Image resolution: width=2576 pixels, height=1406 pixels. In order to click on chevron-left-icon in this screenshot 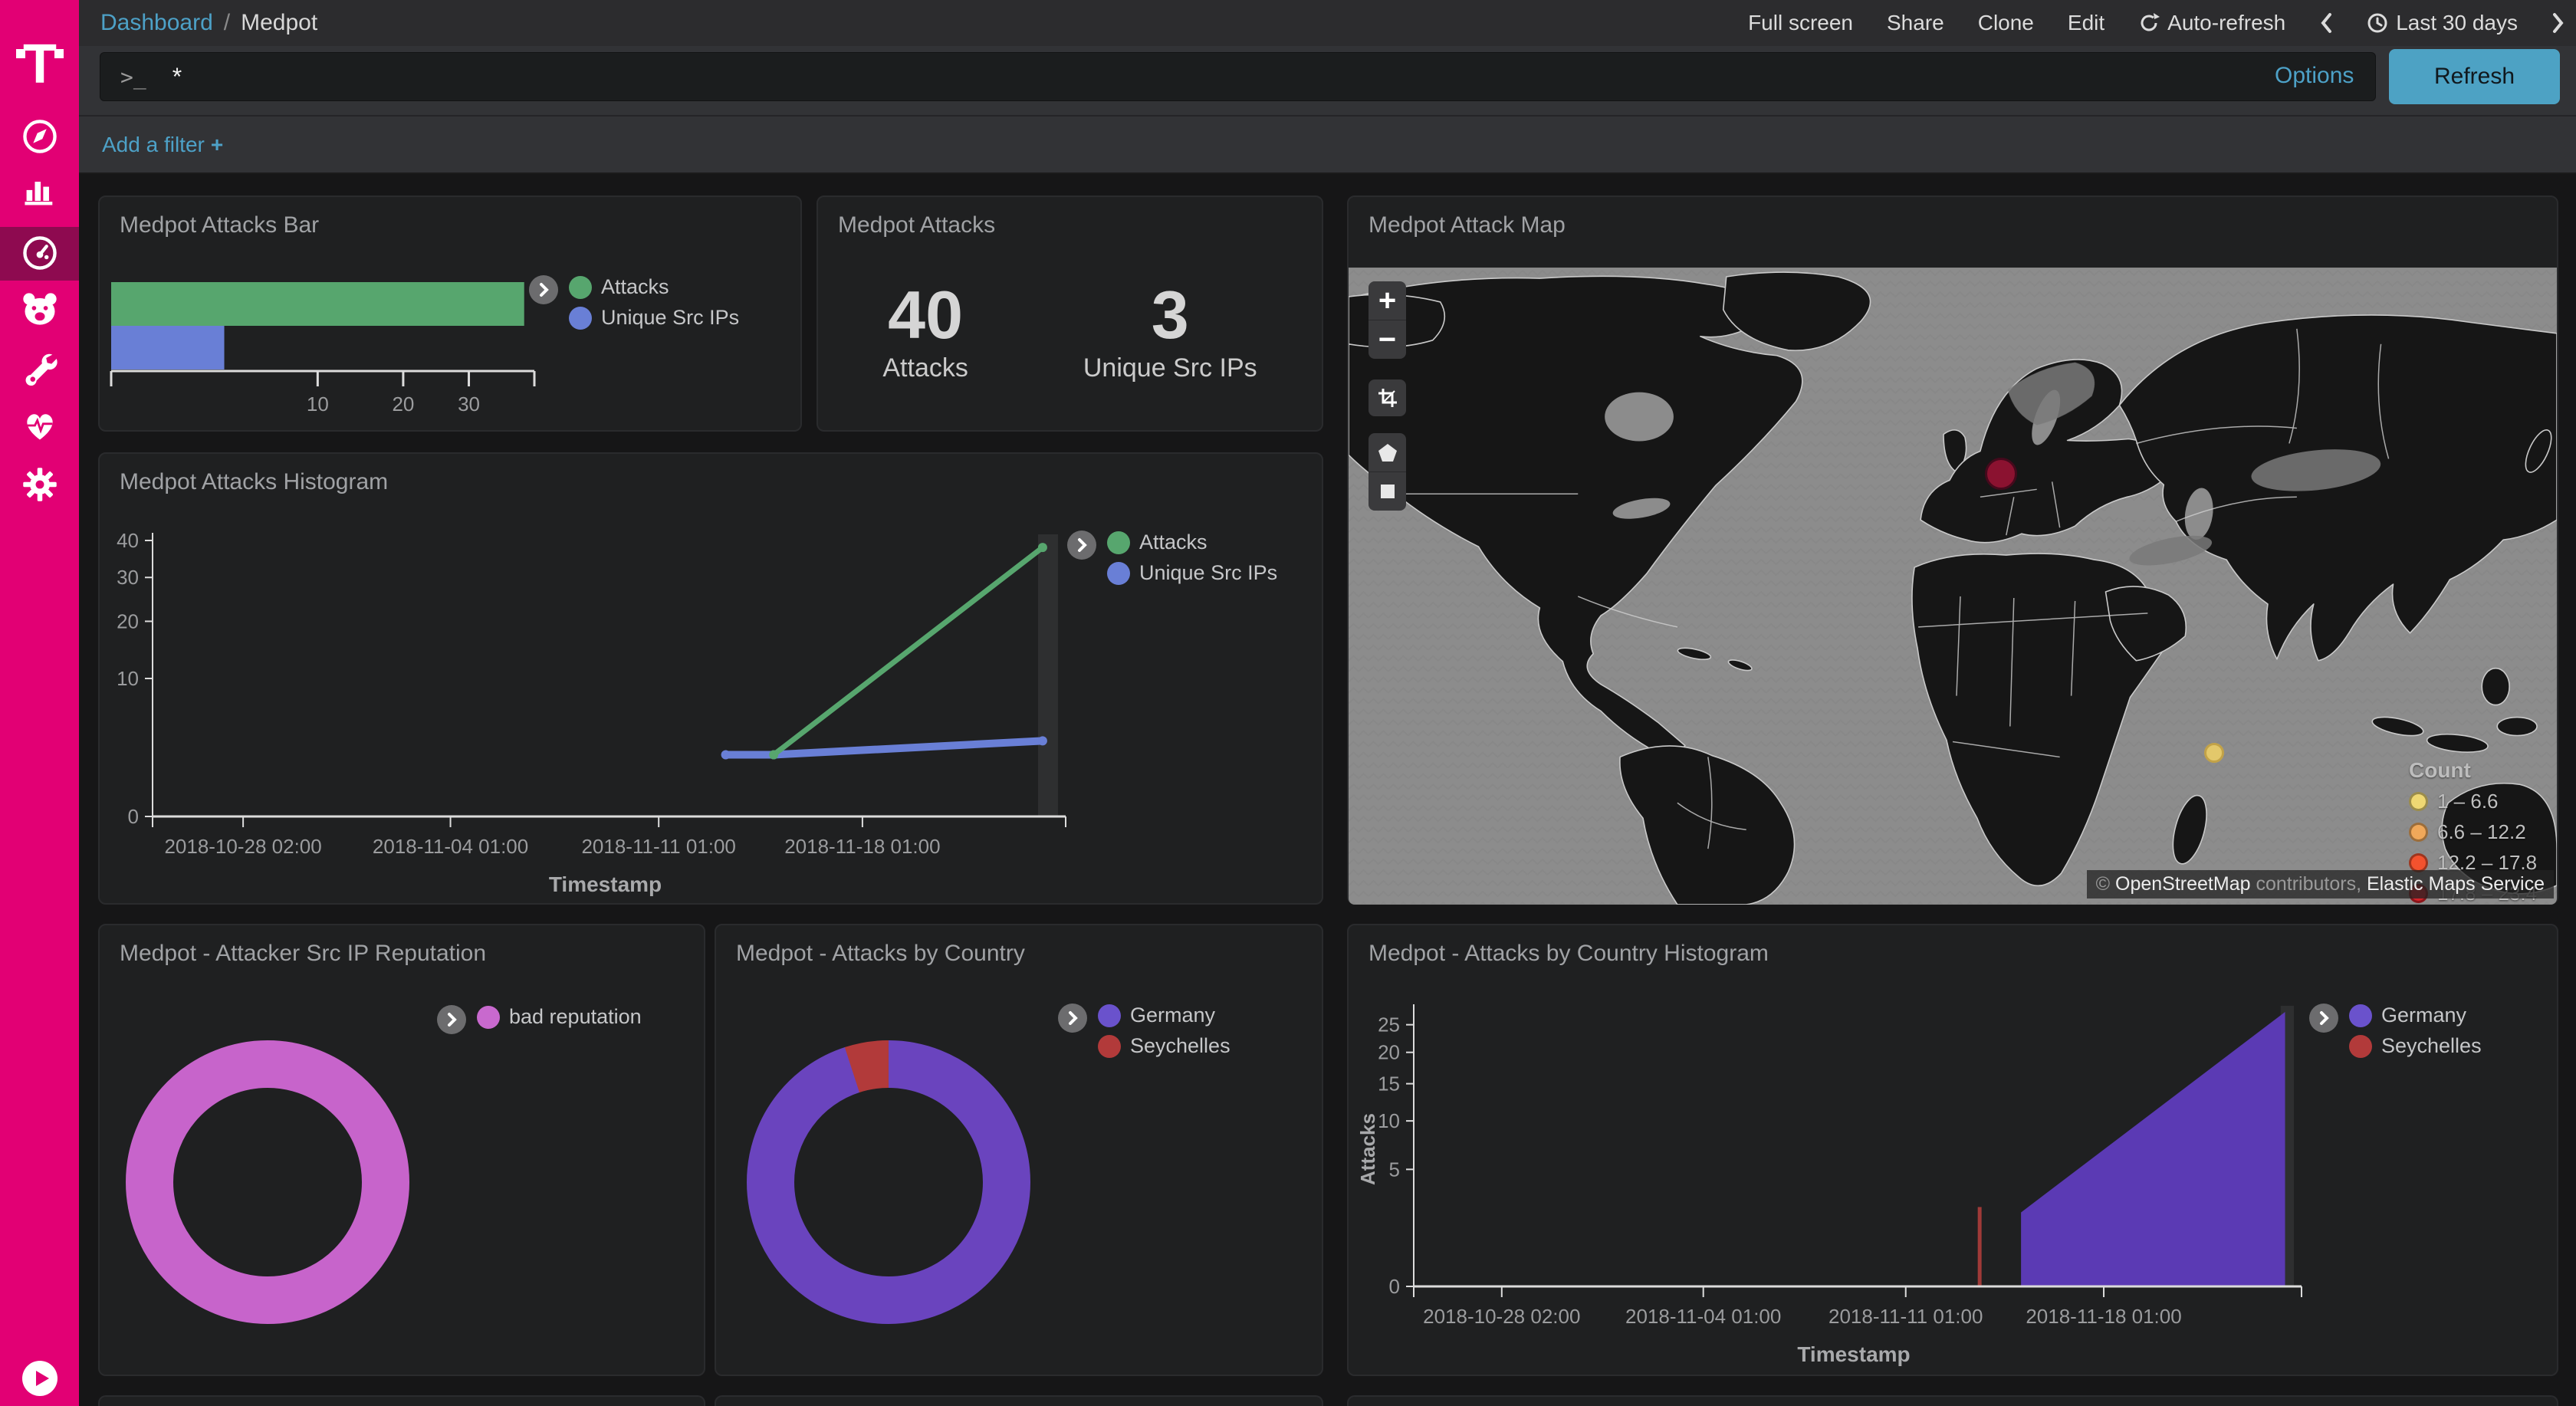, I will do `click(2327, 23)`.